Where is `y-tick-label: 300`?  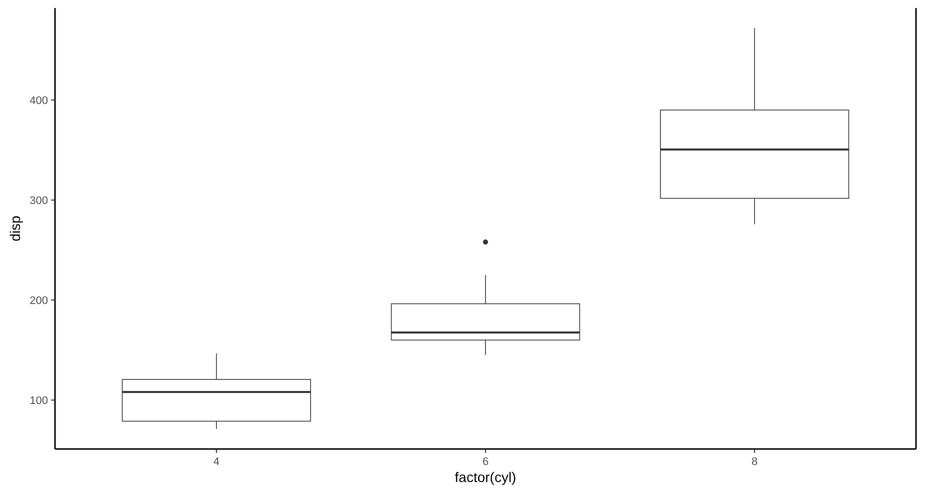 y-tick-label: 300 is located at coordinates (39, 200).